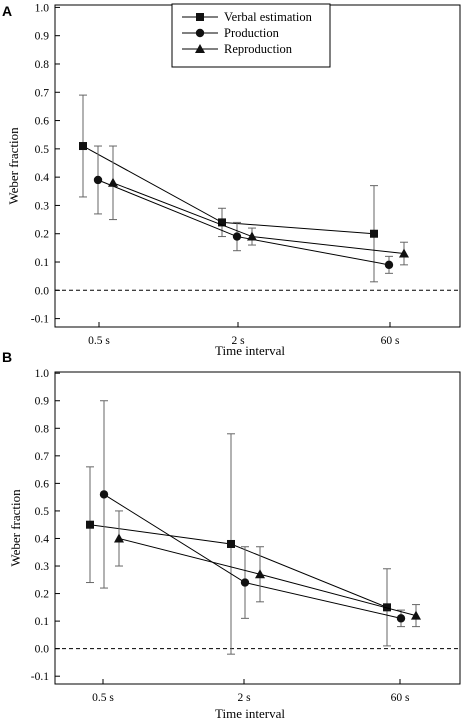 The width and height of the screenshot is (474, 723). What do you see at coordinates (252, 33) in the screenshot?
I see `legend-label-production: Production` at bounding box center [252, 33].